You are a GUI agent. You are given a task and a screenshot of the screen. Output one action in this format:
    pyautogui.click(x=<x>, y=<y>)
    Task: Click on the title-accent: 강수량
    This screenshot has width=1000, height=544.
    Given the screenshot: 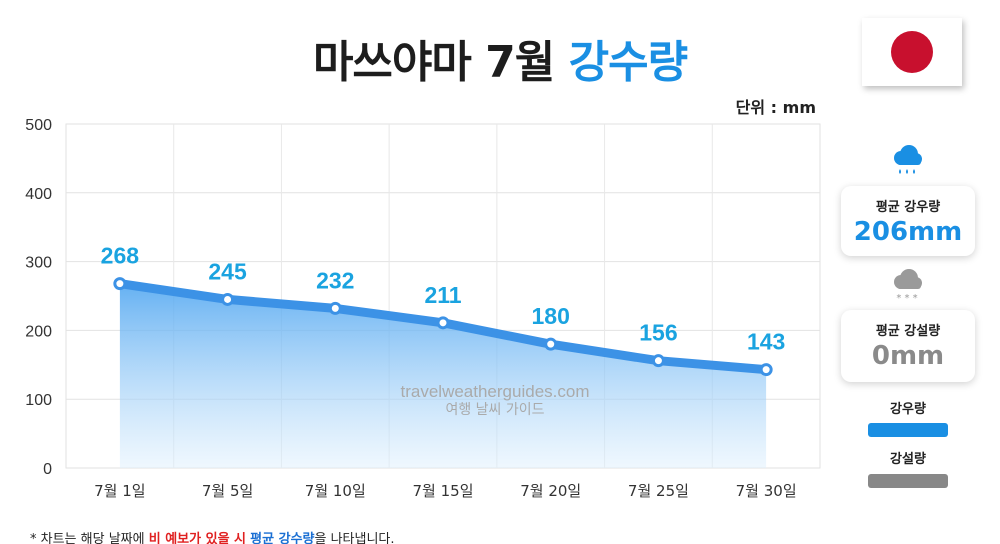 What is the action you would take?
    pyautogui.click(x=628, y=62)
    